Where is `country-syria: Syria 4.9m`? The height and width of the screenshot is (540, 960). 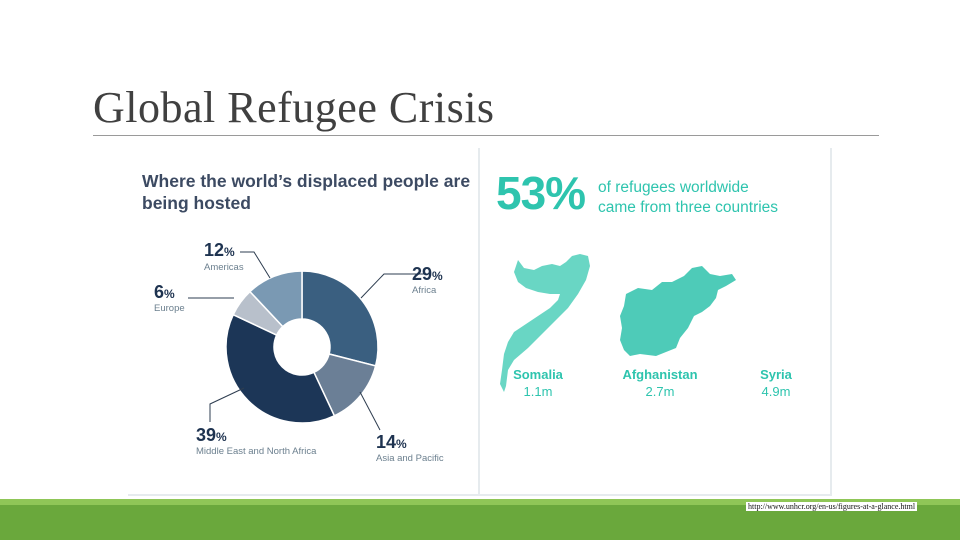 country-syria: Syria 4.9m is located at coordinates (776, 383).